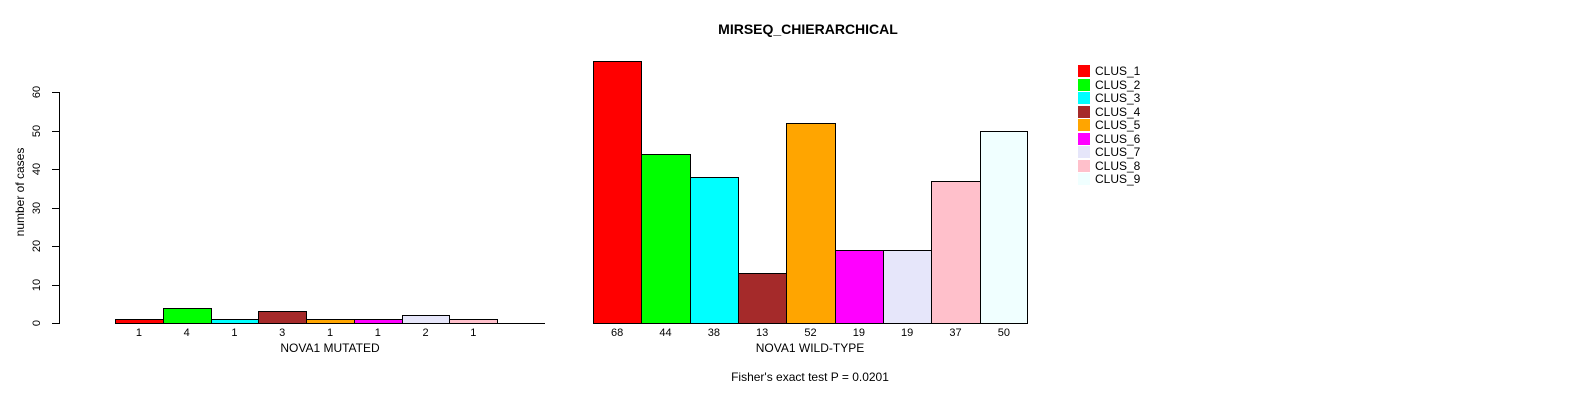  Describe the element at coordinates (1118, 84) in the screenshot. I see `legend-label-clus_2: CLUS_2` at that location.